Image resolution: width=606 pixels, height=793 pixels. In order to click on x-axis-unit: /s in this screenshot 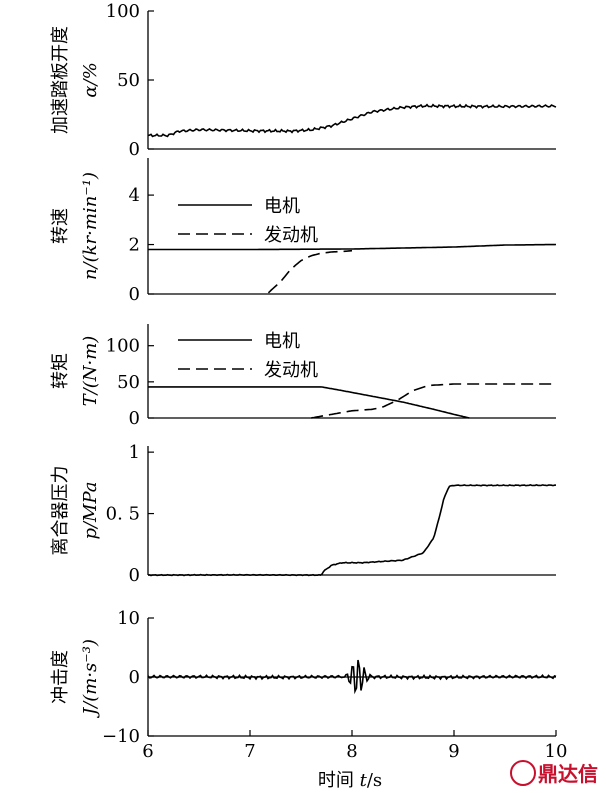, I will do `click(374, 780)`.